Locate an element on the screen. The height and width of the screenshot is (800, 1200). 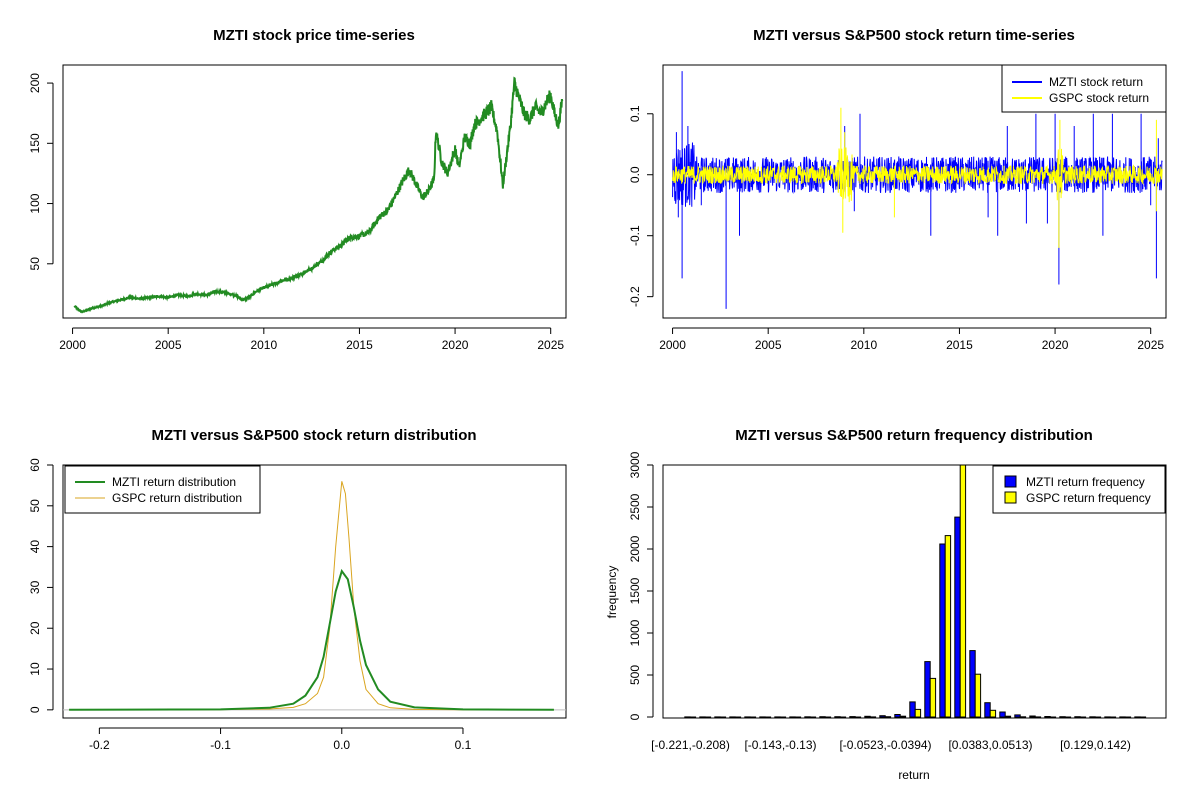
x-axis-label: return is located at coordinates (913, 775).